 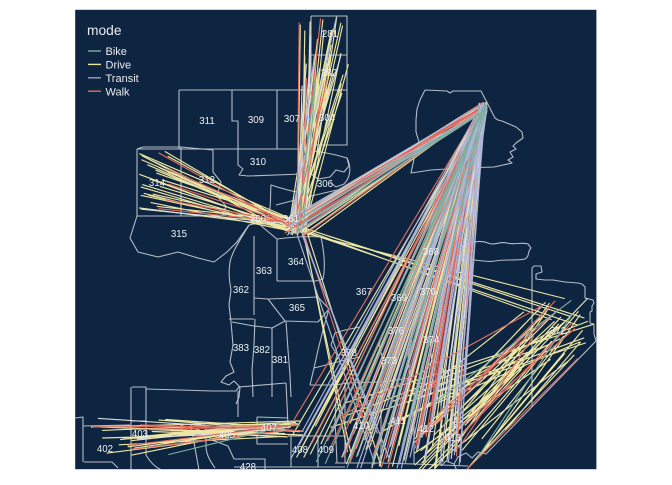 I want to click on svg-text: 408, so click(x=300, y=450).